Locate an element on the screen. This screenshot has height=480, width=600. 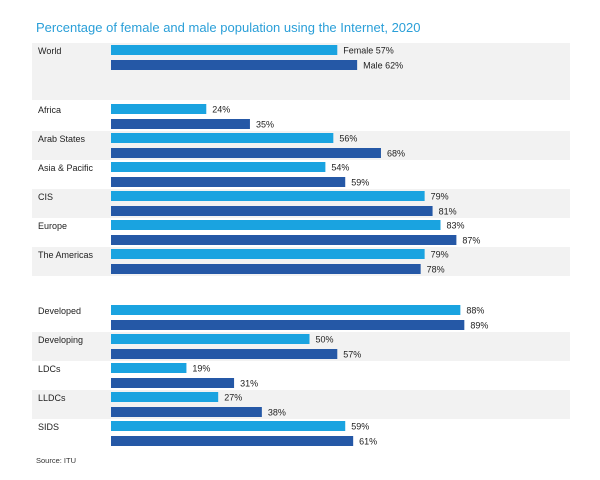
data-label-male: 87% is located at coordinates (471, 241).